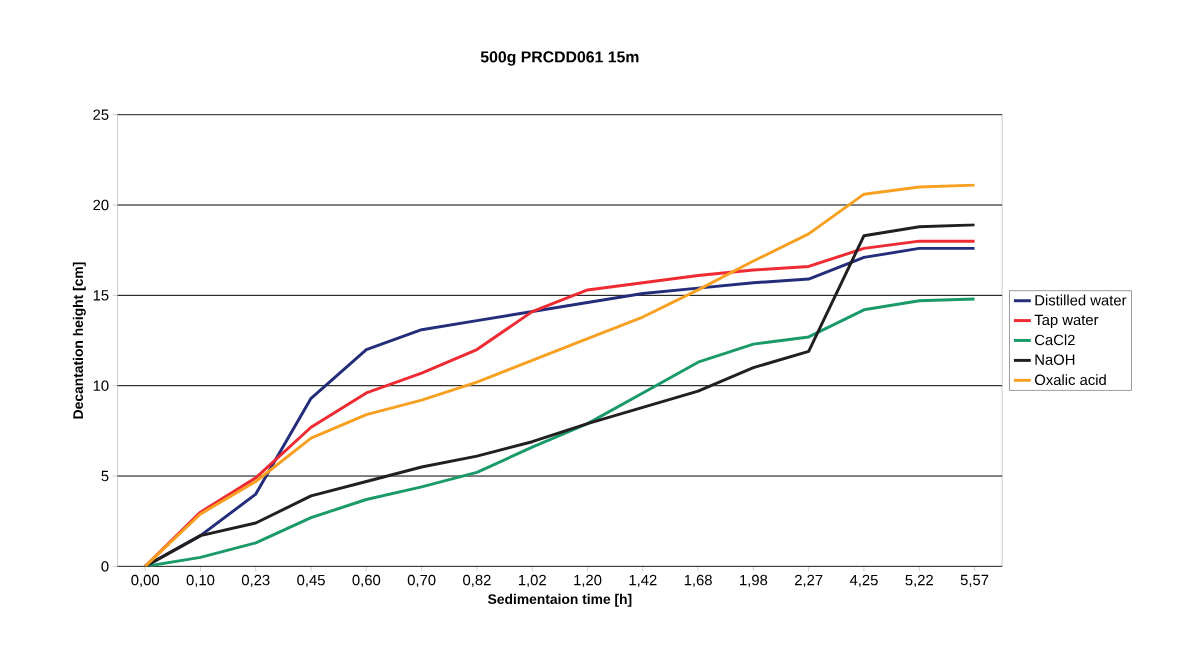  What do you see at coordinates (366, 580) in the screenshot?
I see `x-tick-label: 0,60` at bounding box center [366, 580].